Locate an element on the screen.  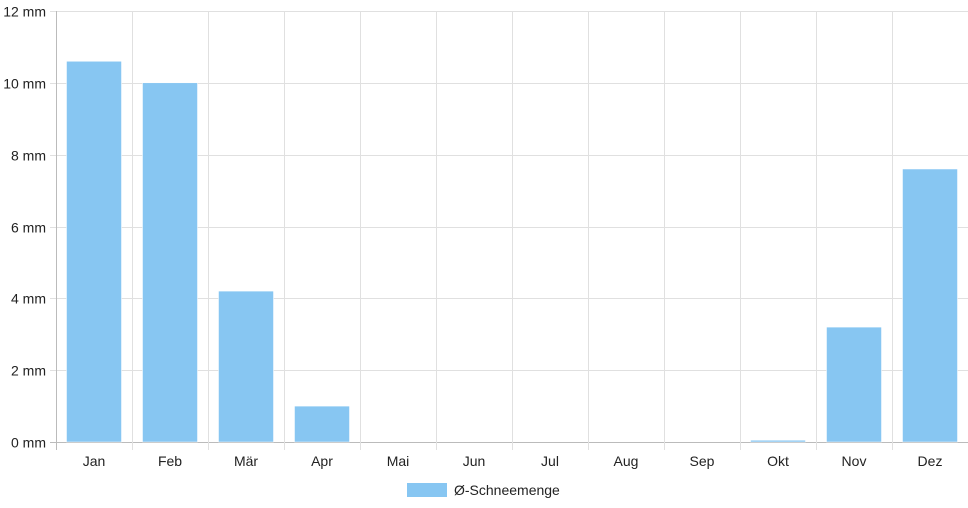
y-tick-label: 8 mm is located at coordinates (28, 156).